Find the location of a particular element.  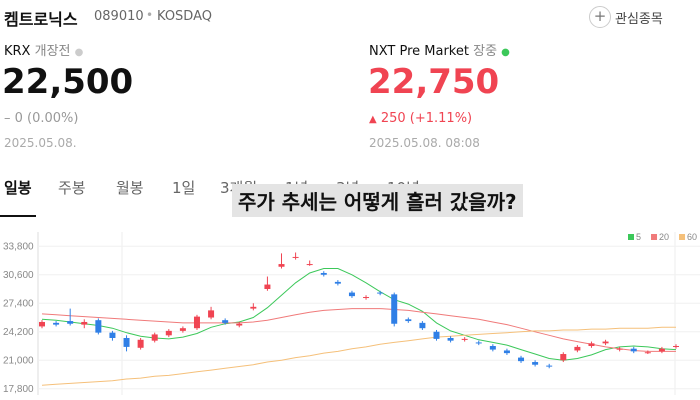

flat-icon: – is located at coordinates (7, 118).